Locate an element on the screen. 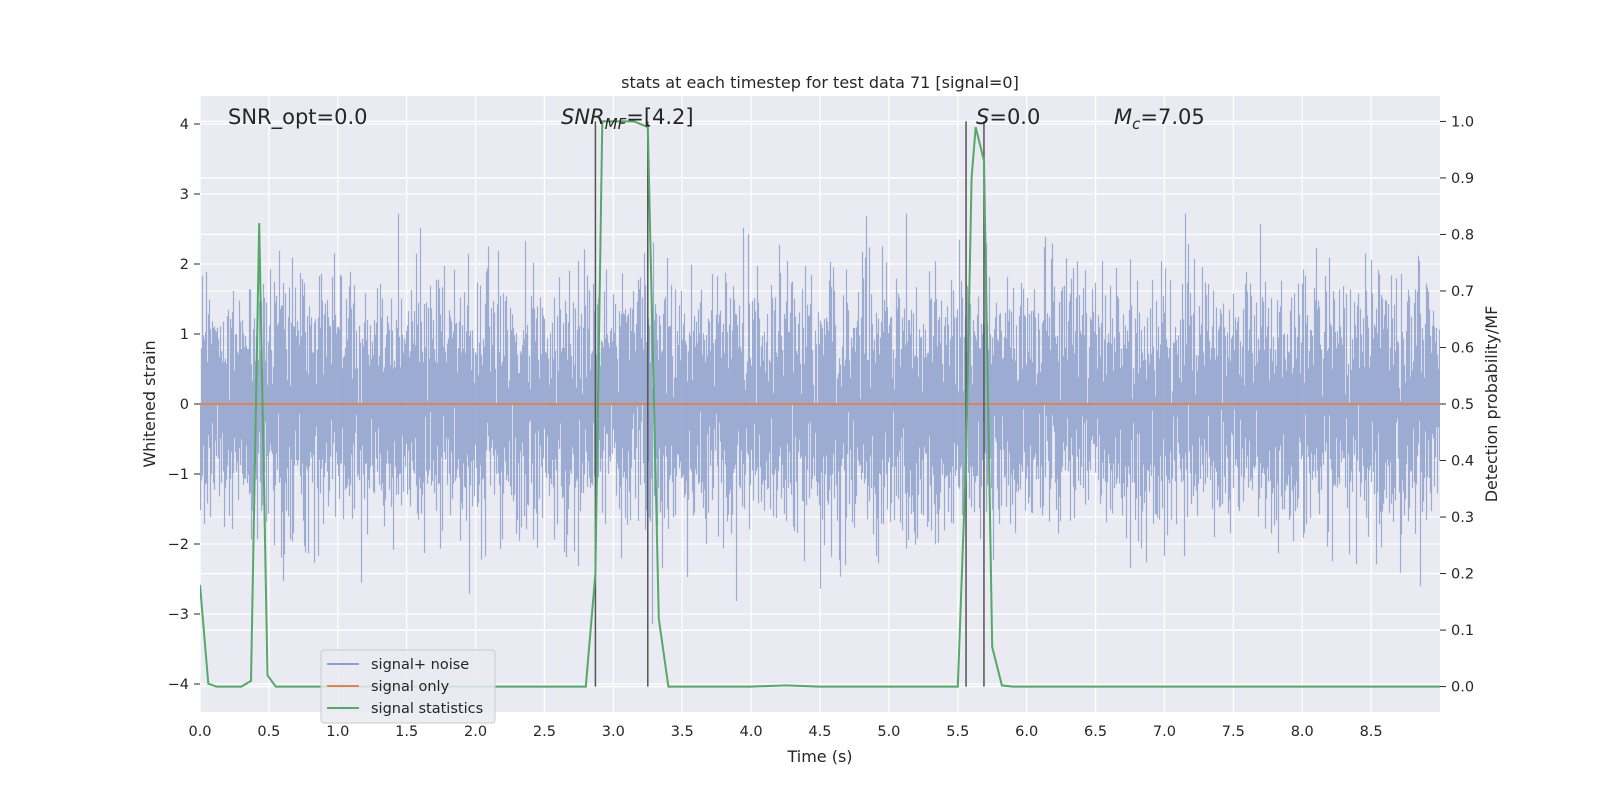 Image resolution: width=1600 pixels, height=800 pixels. y2-tick-label-1: 0.1 is located at coordinates (1462, 631).